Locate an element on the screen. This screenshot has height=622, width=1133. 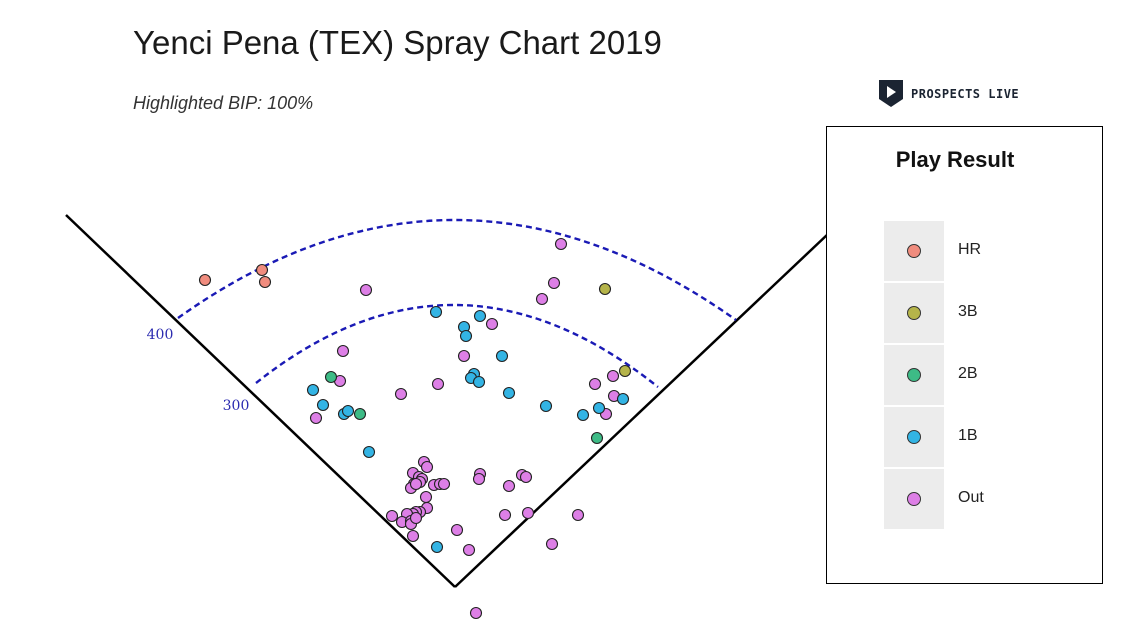
legend-item-2b: 2B is located at coordinates (969, 375).